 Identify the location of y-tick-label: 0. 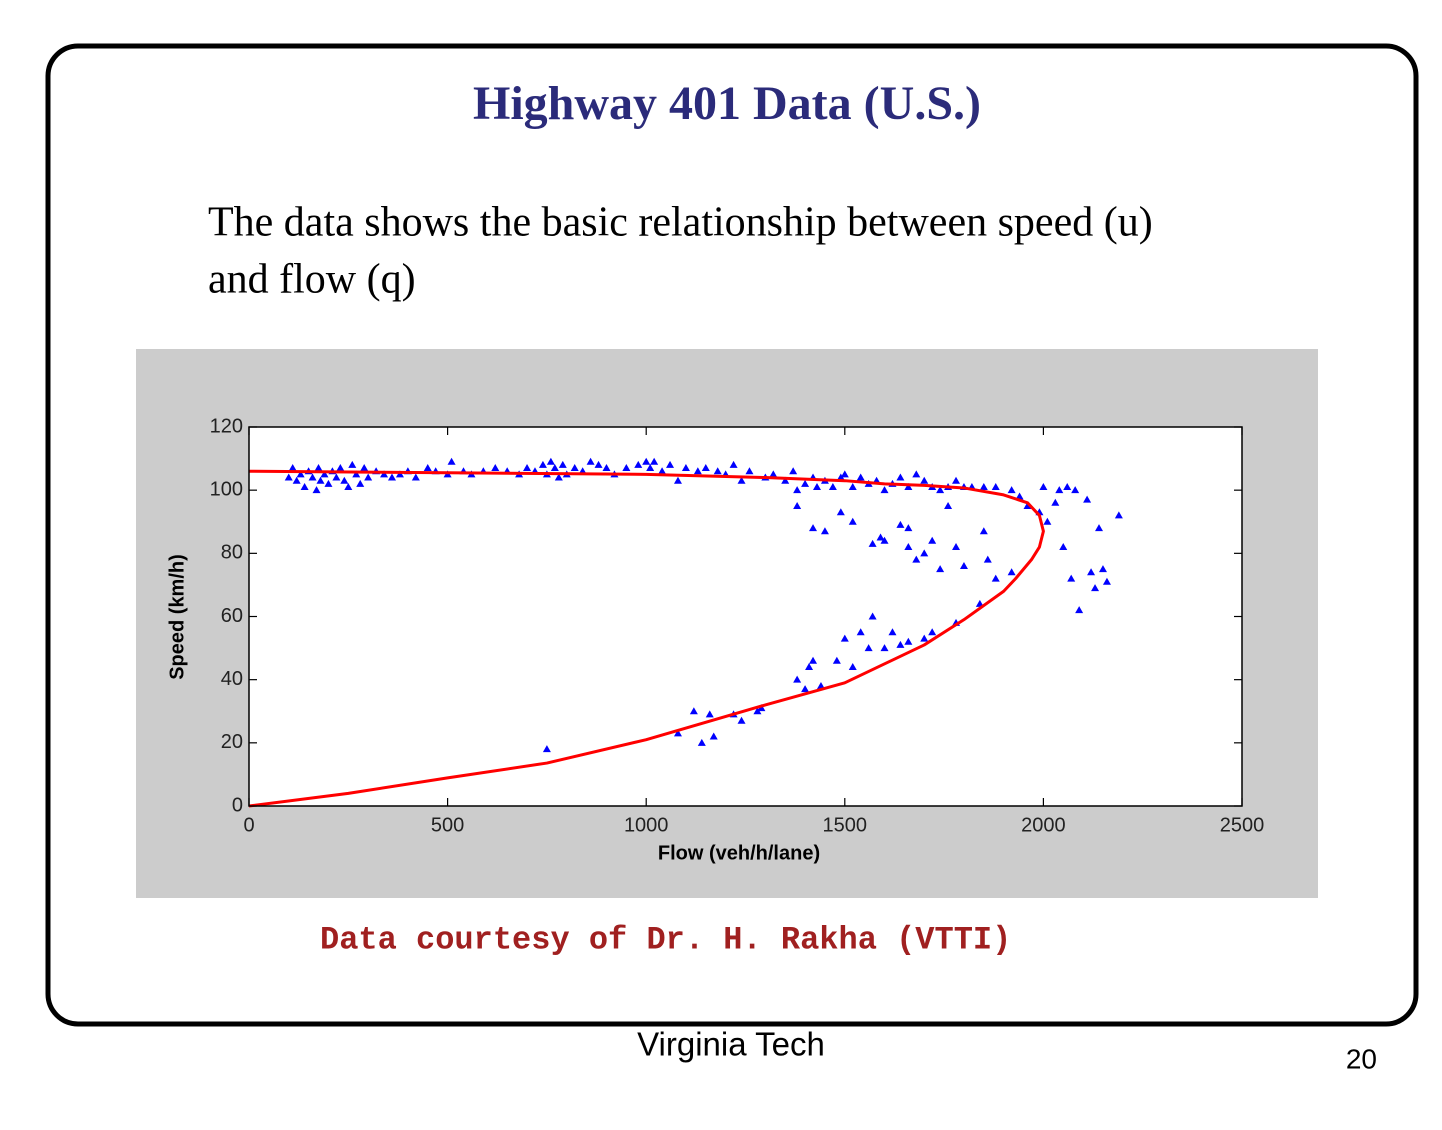
(237, 805).